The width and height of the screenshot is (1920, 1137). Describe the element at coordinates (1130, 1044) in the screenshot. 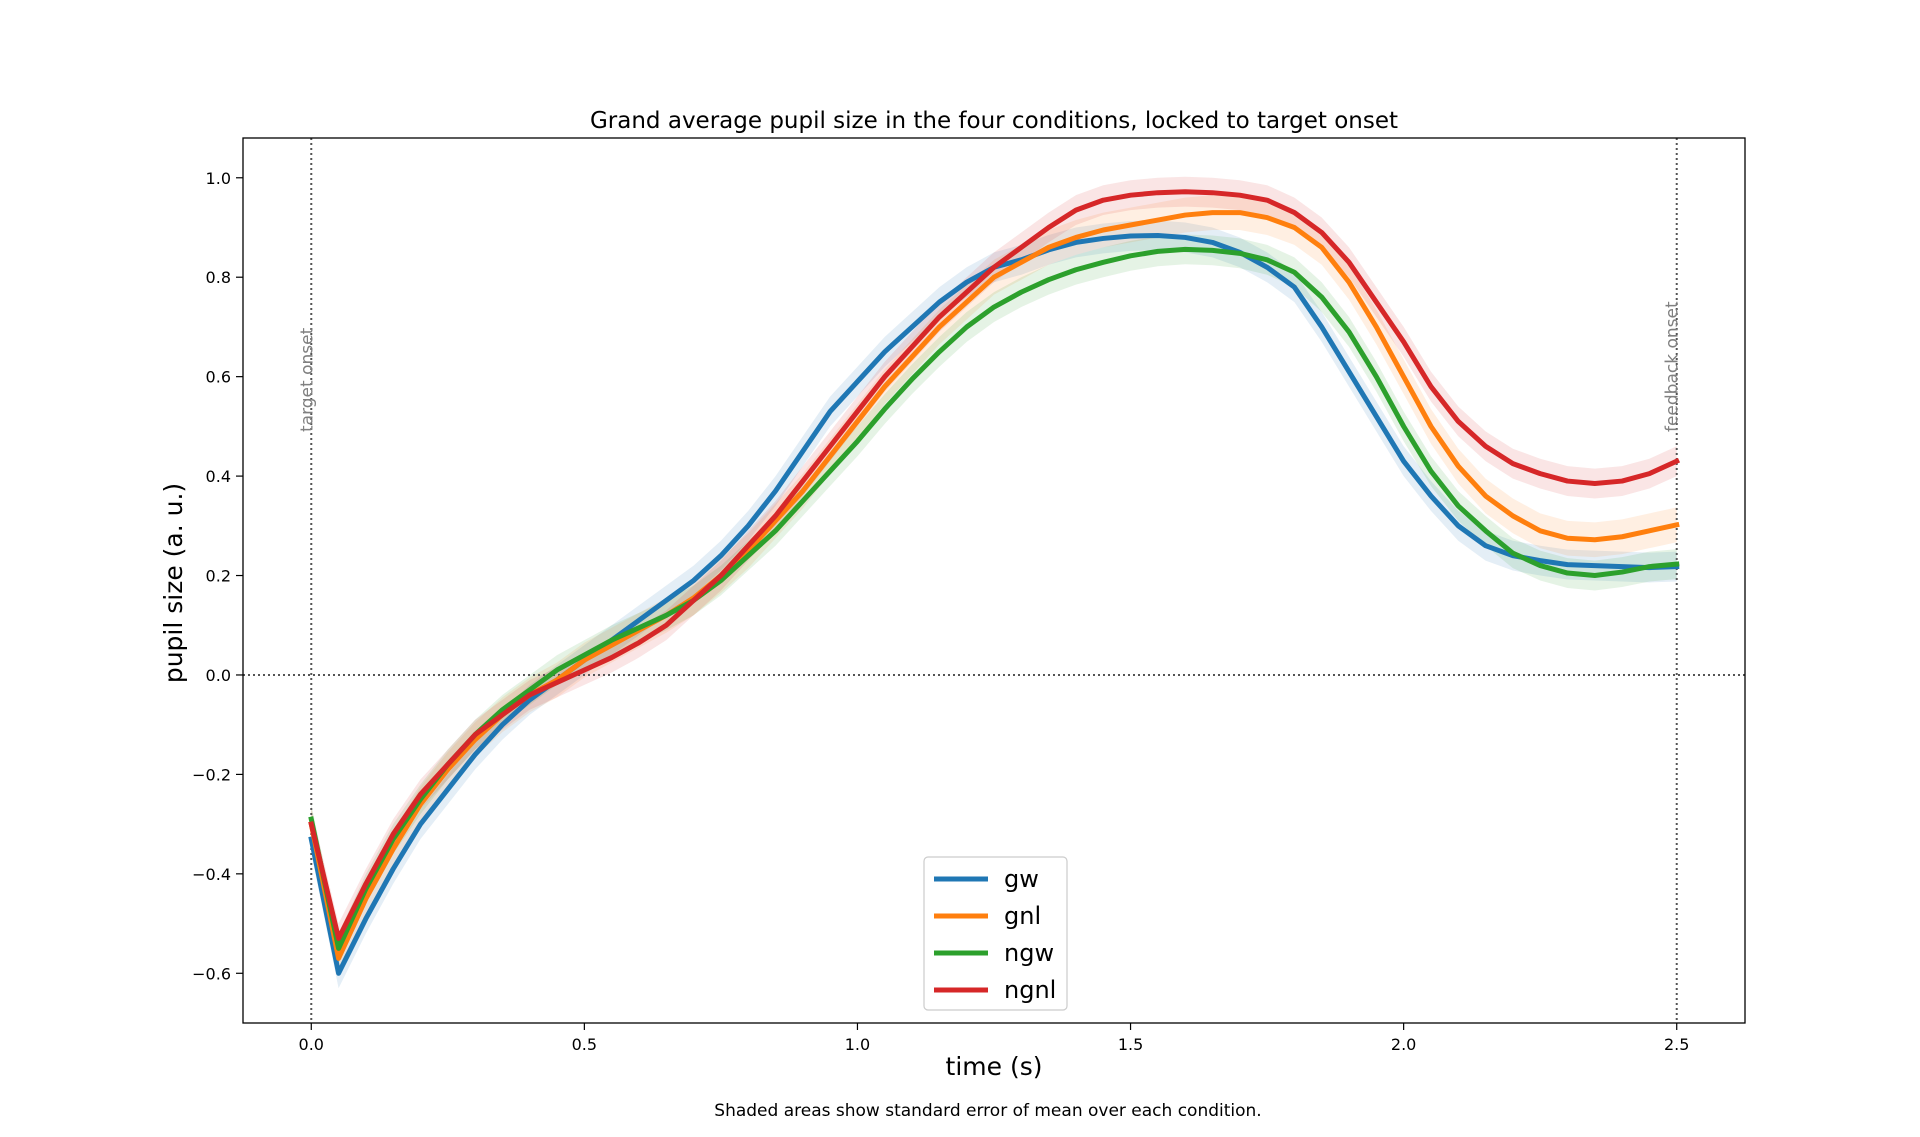

I see `x-tick-label: 1.5` at that location.